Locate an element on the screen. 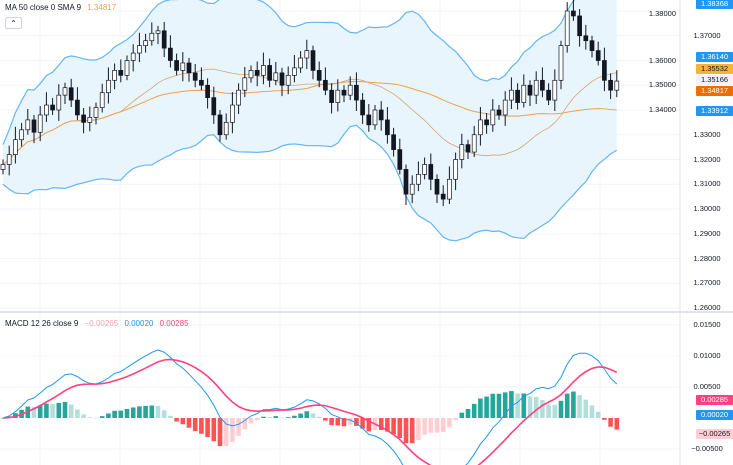 This screenshot has height=465, width=733. price-axis-tick: 1.34000 is located at coordinates (662, 109).